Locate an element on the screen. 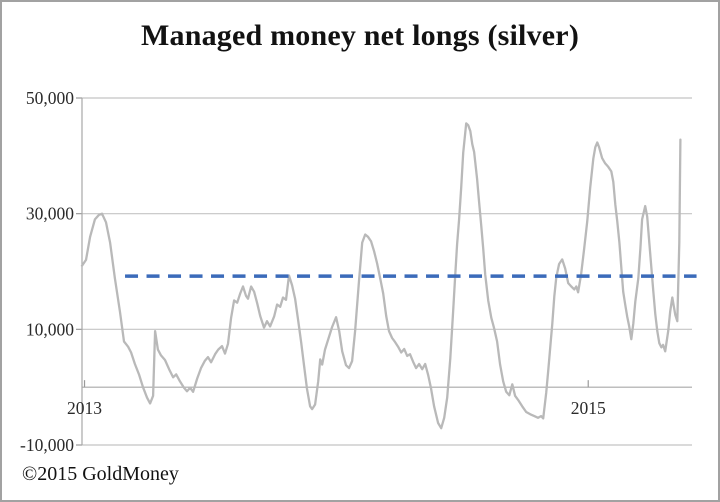 This screenshot has height=502, width=720. x-axis-tick-label: 2015 is located at coordinates (588, 408).